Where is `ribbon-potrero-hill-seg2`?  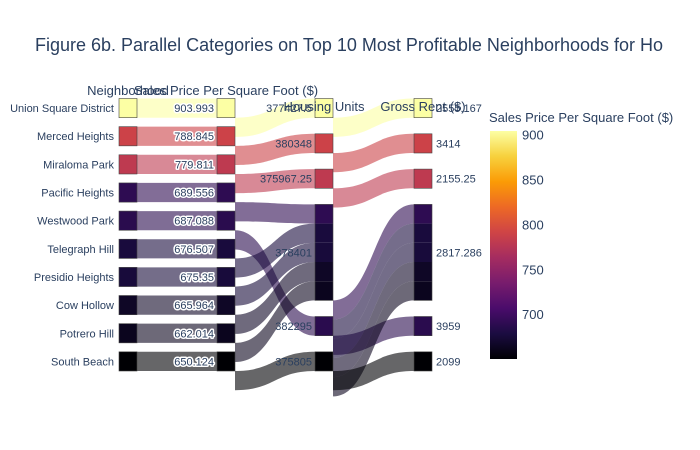 ribbon-potrero-hill-seg2 is located at coordinates (275, 322).